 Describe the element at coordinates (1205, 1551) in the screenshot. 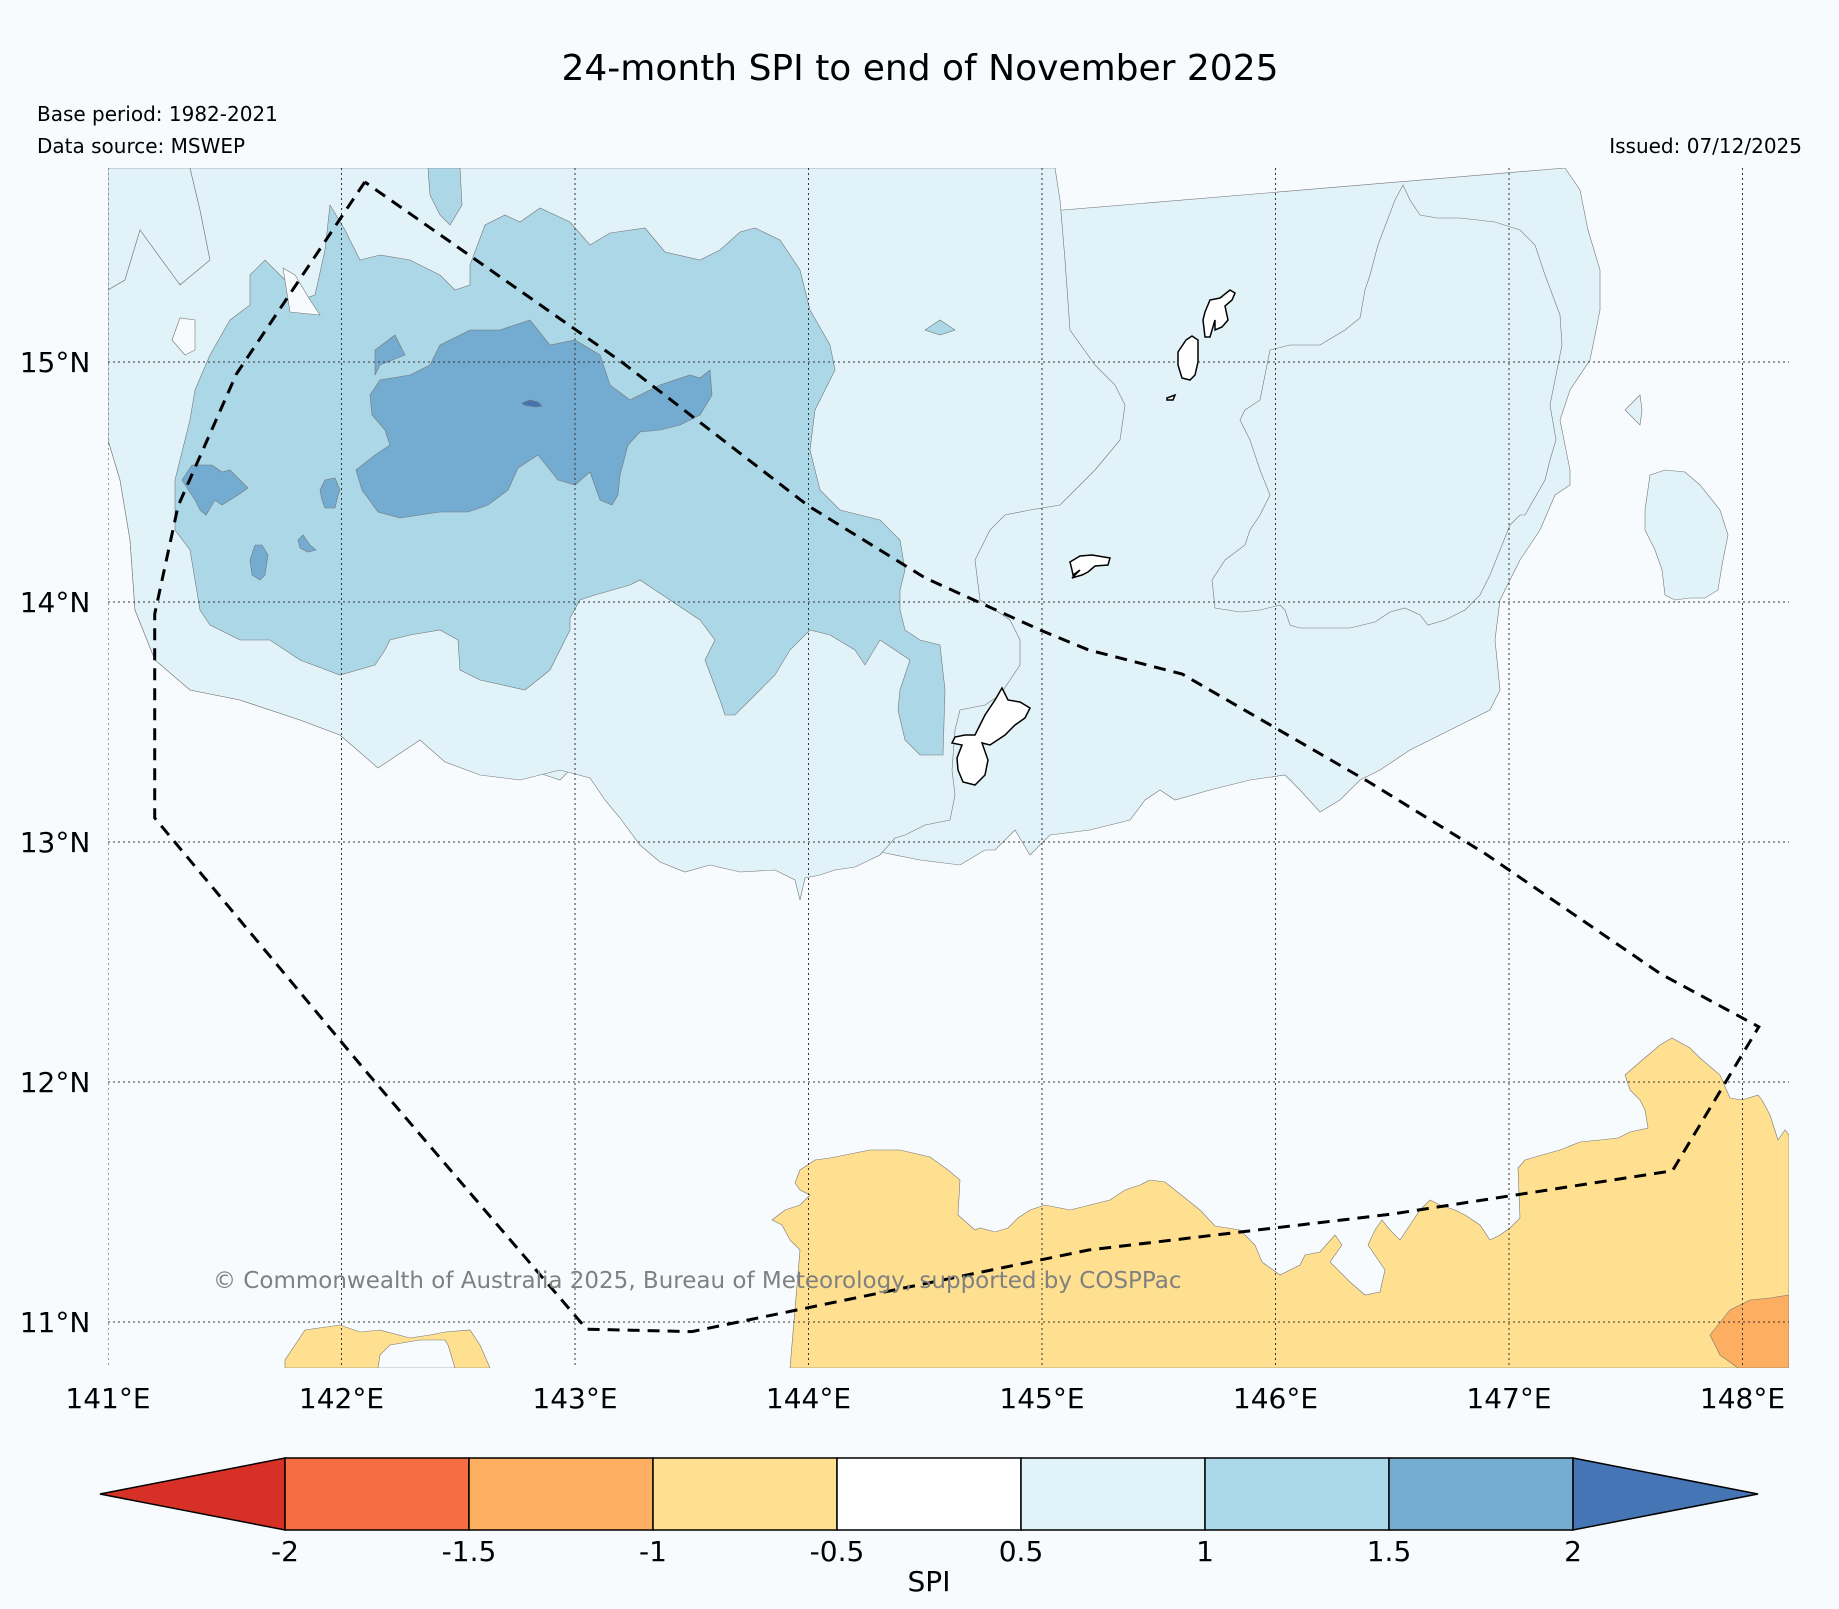

I see `colorbar-tick: 1` at that location.